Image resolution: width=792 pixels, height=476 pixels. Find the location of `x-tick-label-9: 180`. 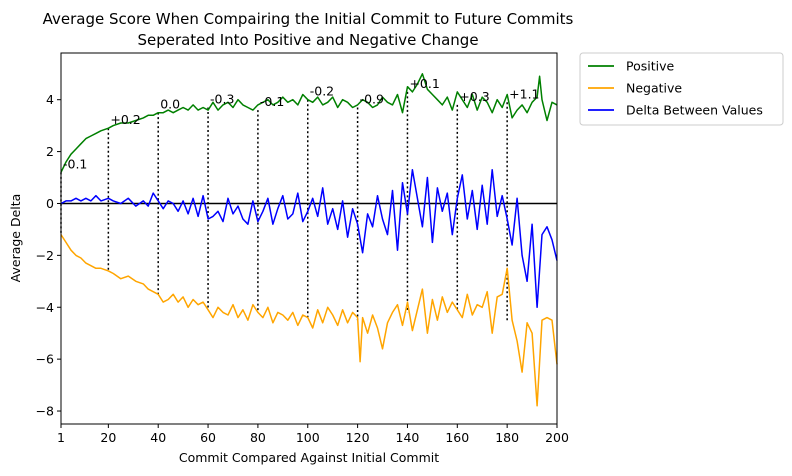

x-tick-label-9: 180 is located at coordinates (507, 437).